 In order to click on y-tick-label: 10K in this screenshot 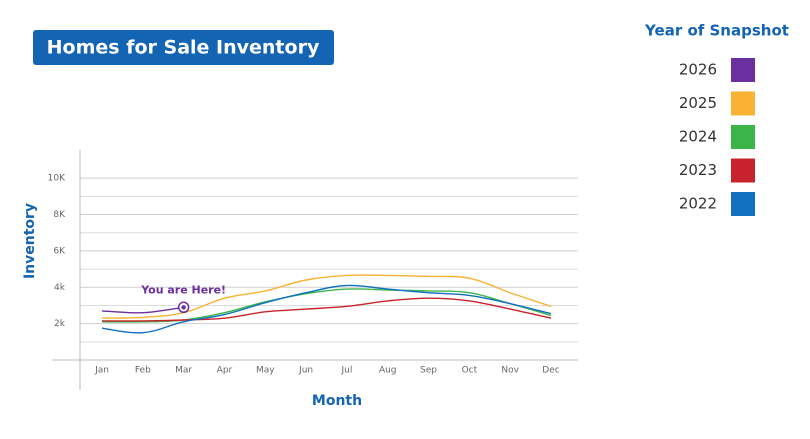, I will do `click(57, 179)`.